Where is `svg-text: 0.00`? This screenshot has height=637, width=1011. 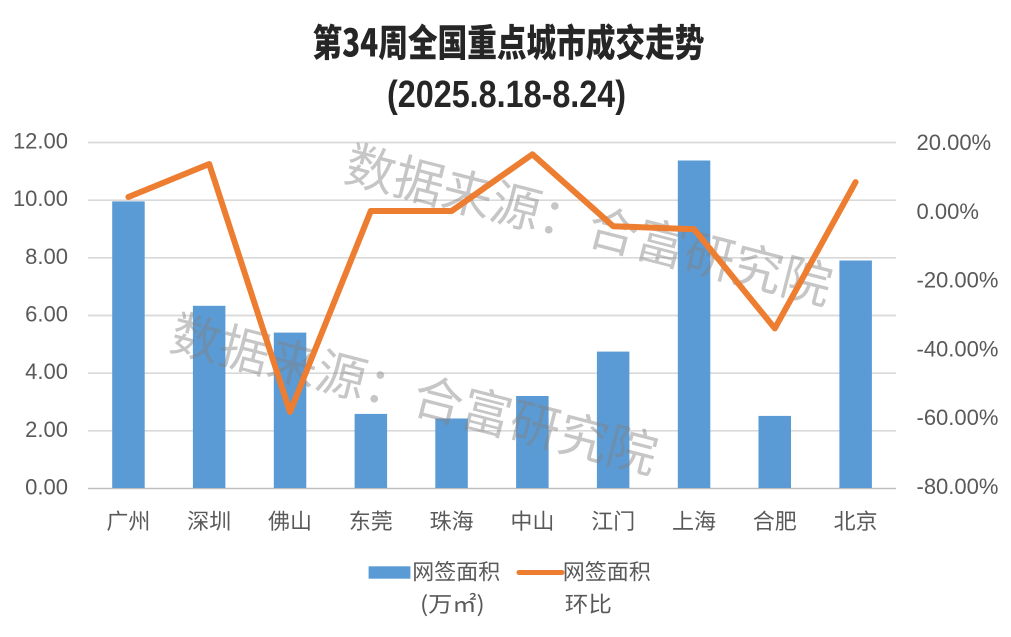 svg-text: 0.00 is located at coordinates (46, 487).